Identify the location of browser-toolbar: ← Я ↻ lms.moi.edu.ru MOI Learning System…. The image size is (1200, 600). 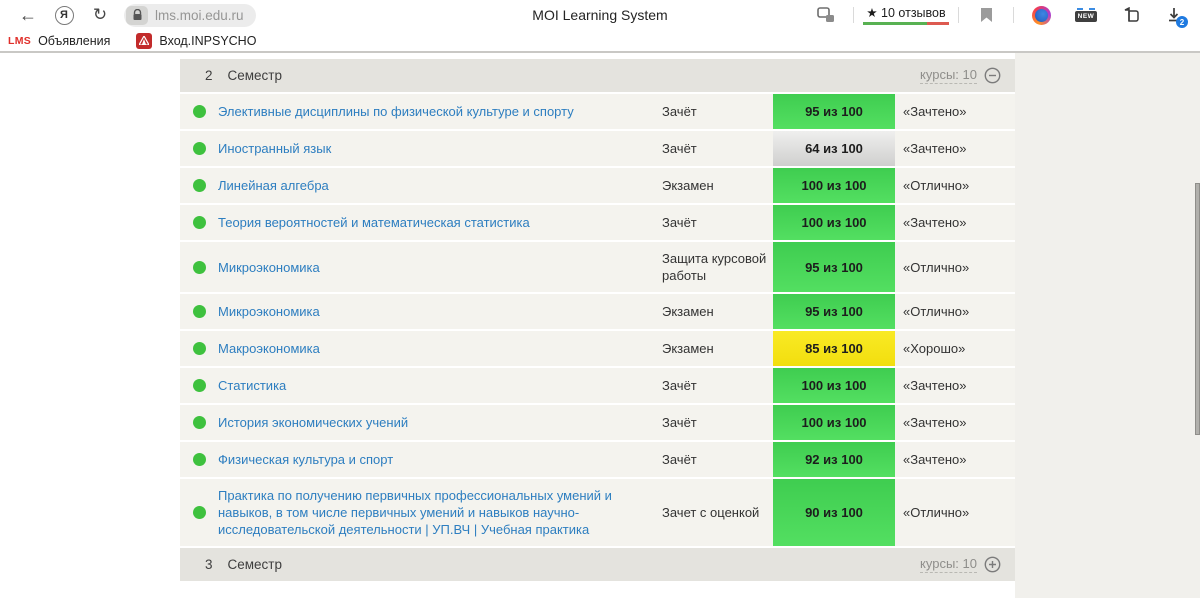
(600, 15).